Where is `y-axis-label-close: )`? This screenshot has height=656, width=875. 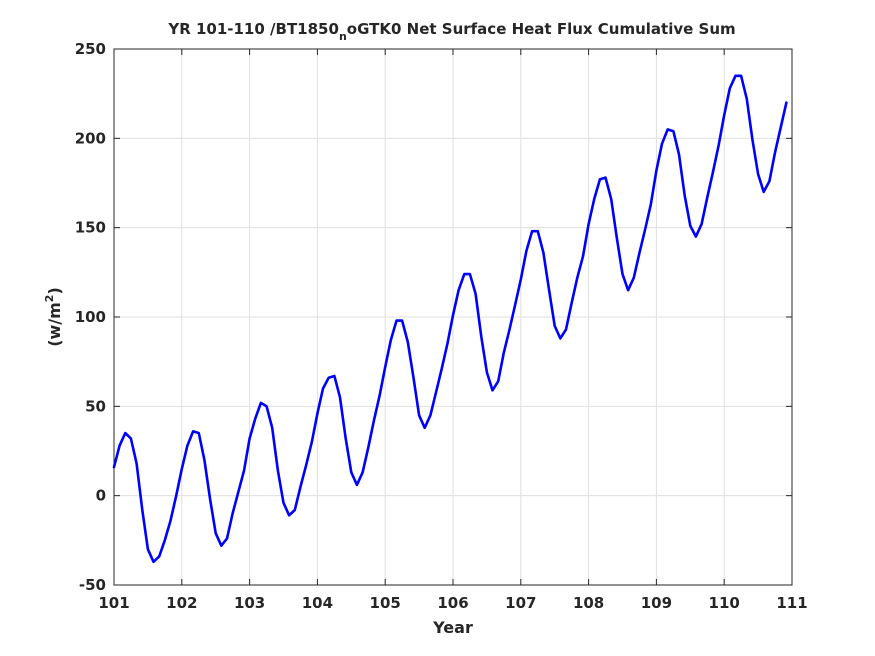 y-axis-label-close: ) is located at coordinates (54, 290).